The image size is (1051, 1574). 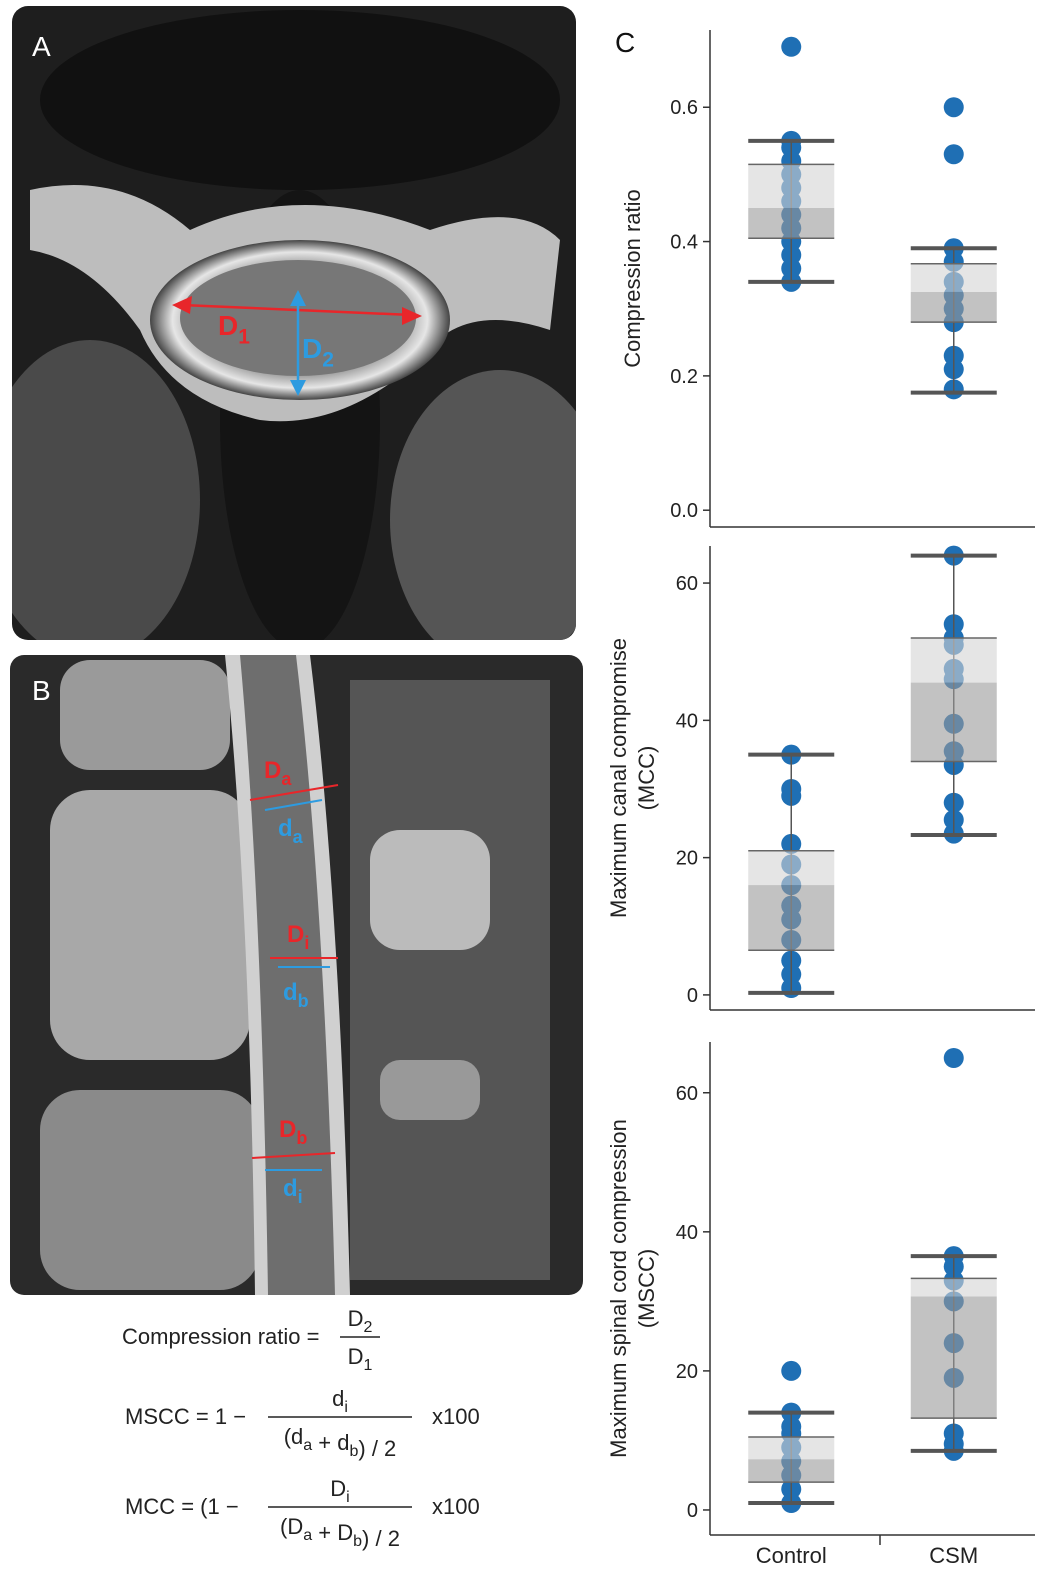 I want to click on formula-part: D2, so click(x=360, y=1321).